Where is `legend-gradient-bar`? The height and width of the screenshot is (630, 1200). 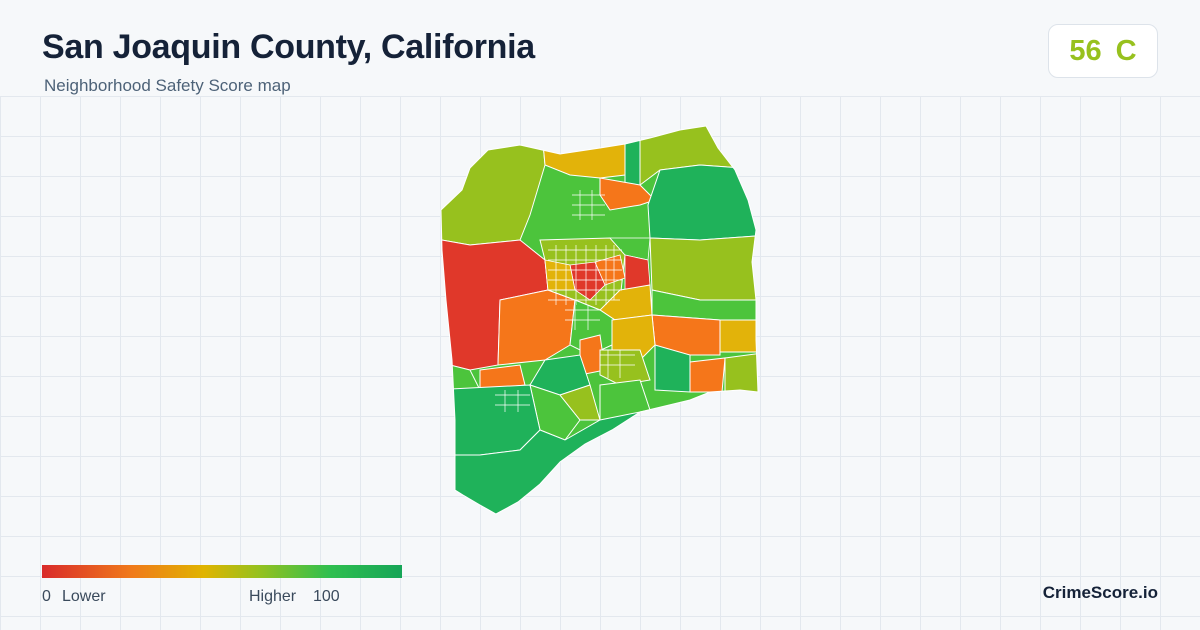 legend-gradient-bar is located at coordinates (222, 571).